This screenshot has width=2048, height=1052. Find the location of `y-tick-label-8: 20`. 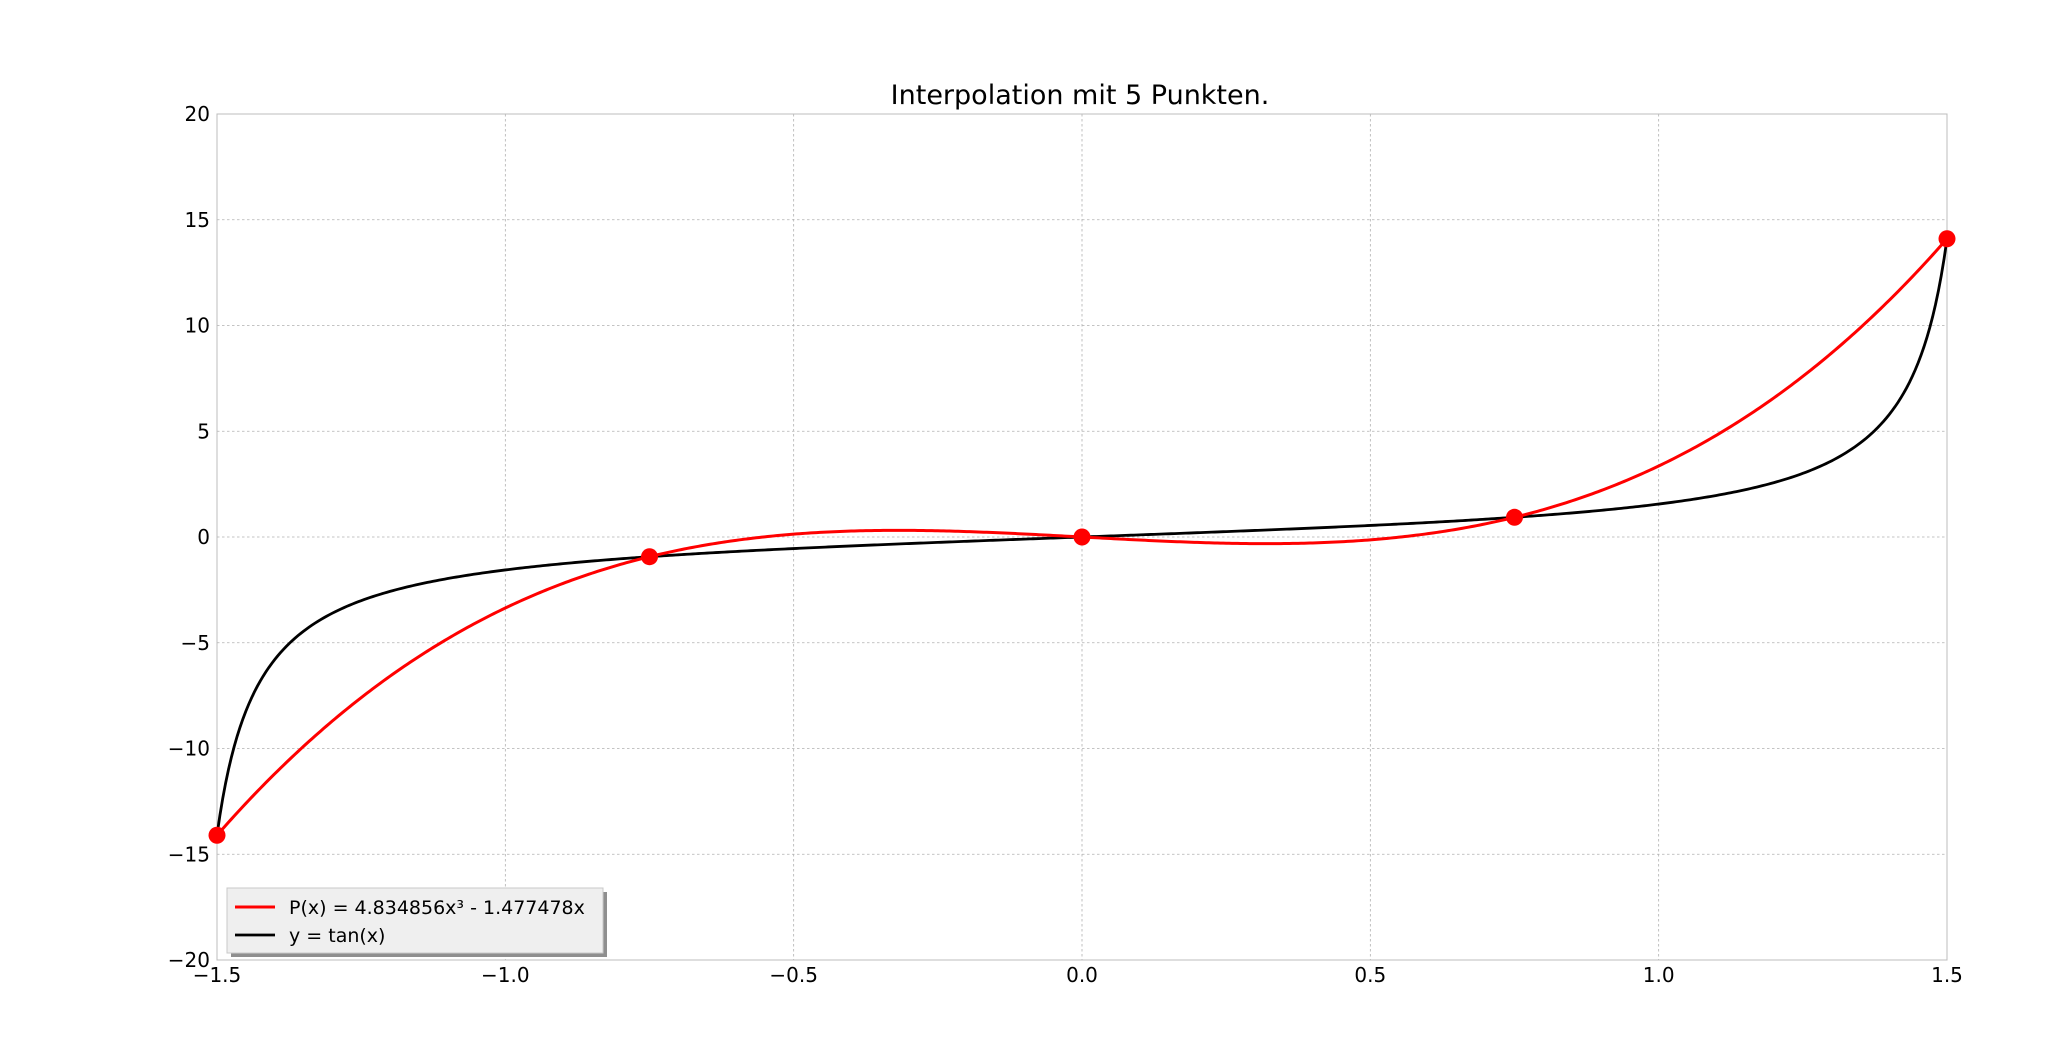

y-tick-label-8: 20 is located at coordinates (197, 114).